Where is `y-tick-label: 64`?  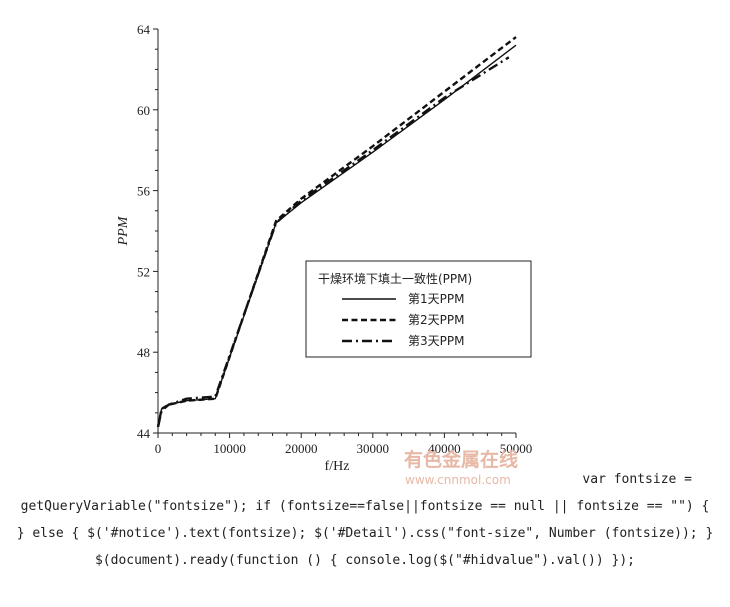
y-tick-label: 64 is located at coordinates (144, 29).